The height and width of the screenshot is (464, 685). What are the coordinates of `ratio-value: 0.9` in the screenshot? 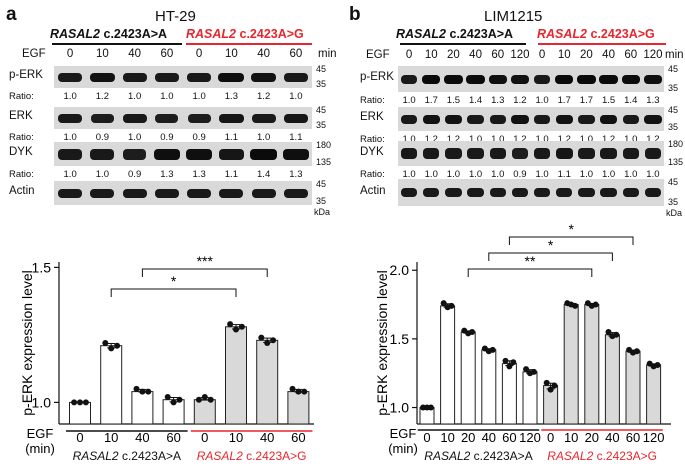 It's located at (167, 137).